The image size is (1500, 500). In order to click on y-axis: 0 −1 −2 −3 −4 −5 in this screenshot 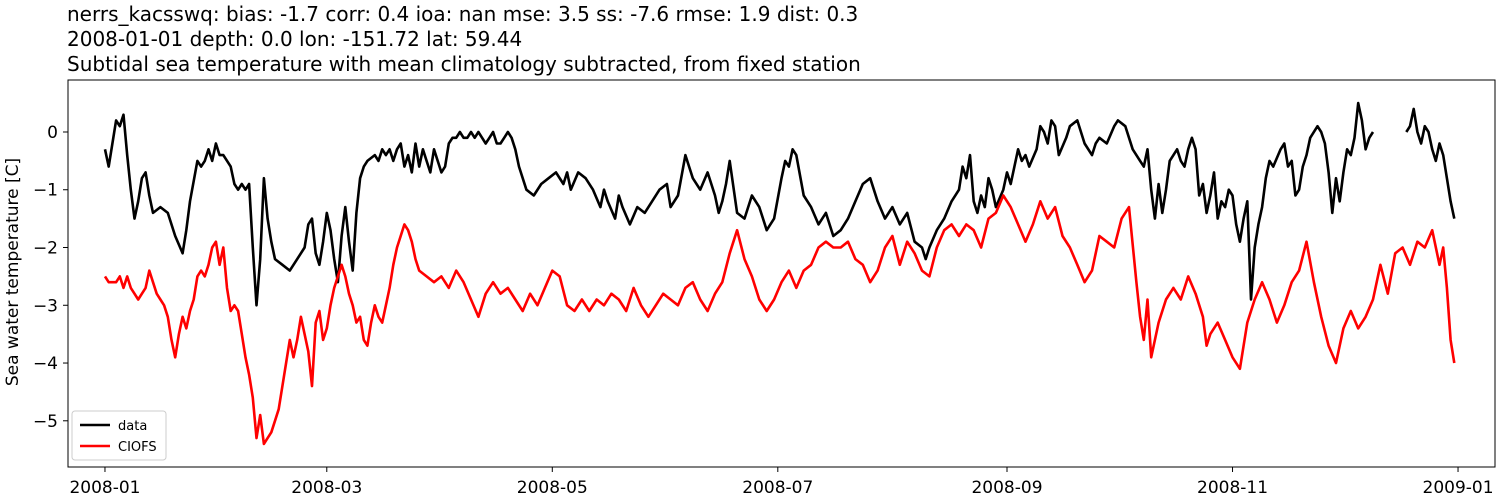, I will do `click(50, 277)`.